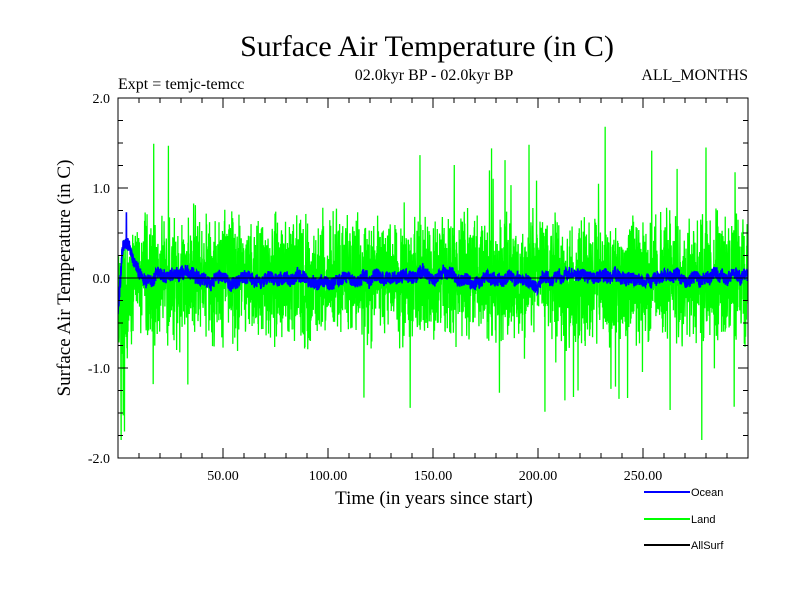 Image resolution: width=800 pixels, height=600 pixels. What do you see at coordinates (328, 476) in the screenshot?
I see `x-tick-label: 100.00` at bounding box center [328, 476].